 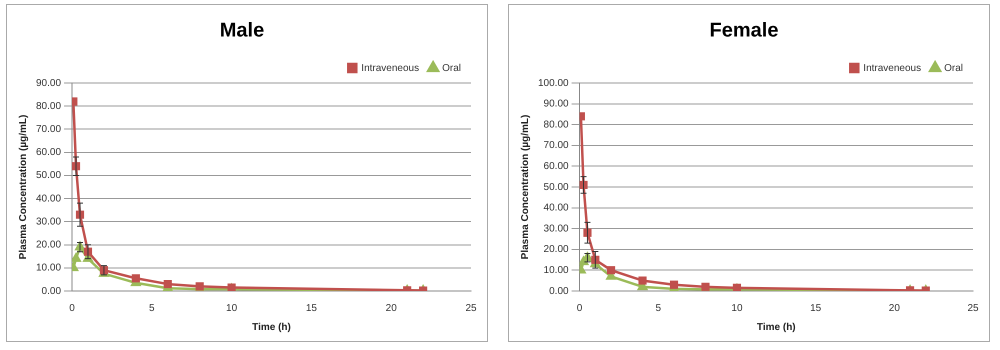 What do you see at coordinates (554, 83) in the screenshot?
I see `y-tick-label: 100.00` at bounding box center [554, 83].